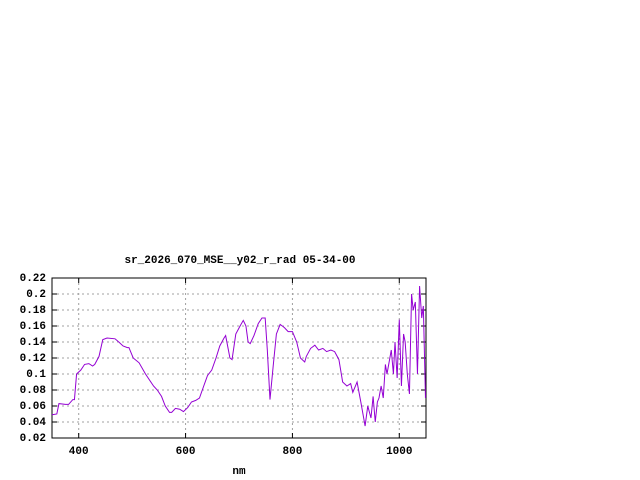 This screenshot has width=640, height=480. What do you see at coordinates (33, 439) in the screenshot?
I see `y-tick-label: 0.02` at bounding box center [33, 439].